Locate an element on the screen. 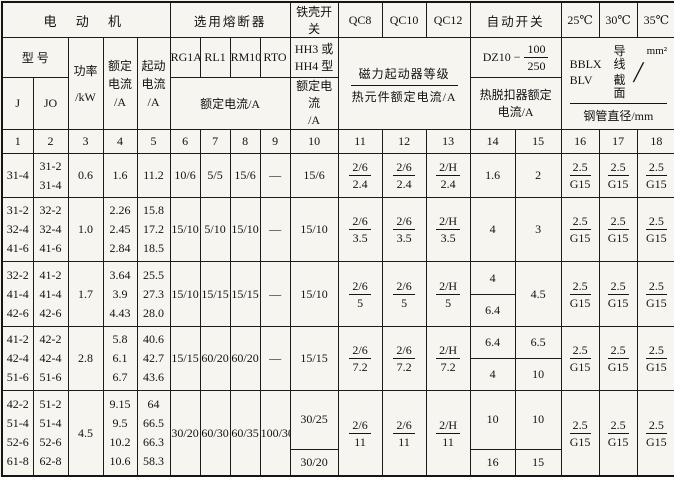 The height and width of the screenshot is (477, 674). cell-qc10: 2/6 2.4 is located at coordinates (404, 175).